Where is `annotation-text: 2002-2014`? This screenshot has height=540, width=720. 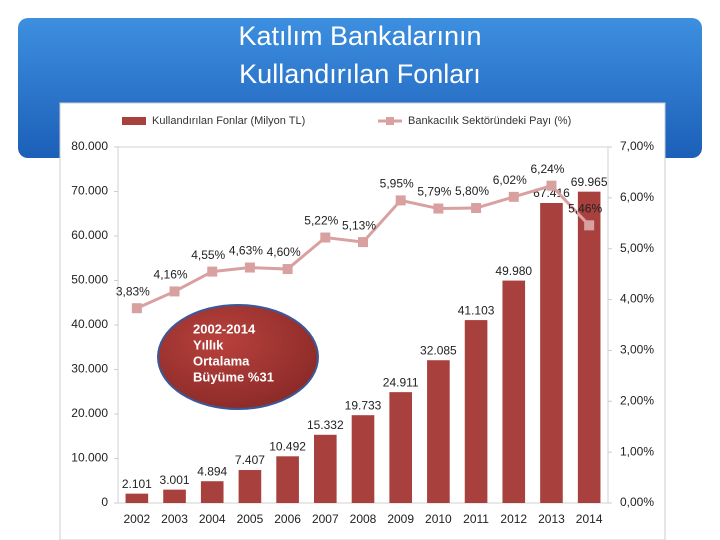 annotation-text: 2002-2014 is located at coordinates (224, 328).